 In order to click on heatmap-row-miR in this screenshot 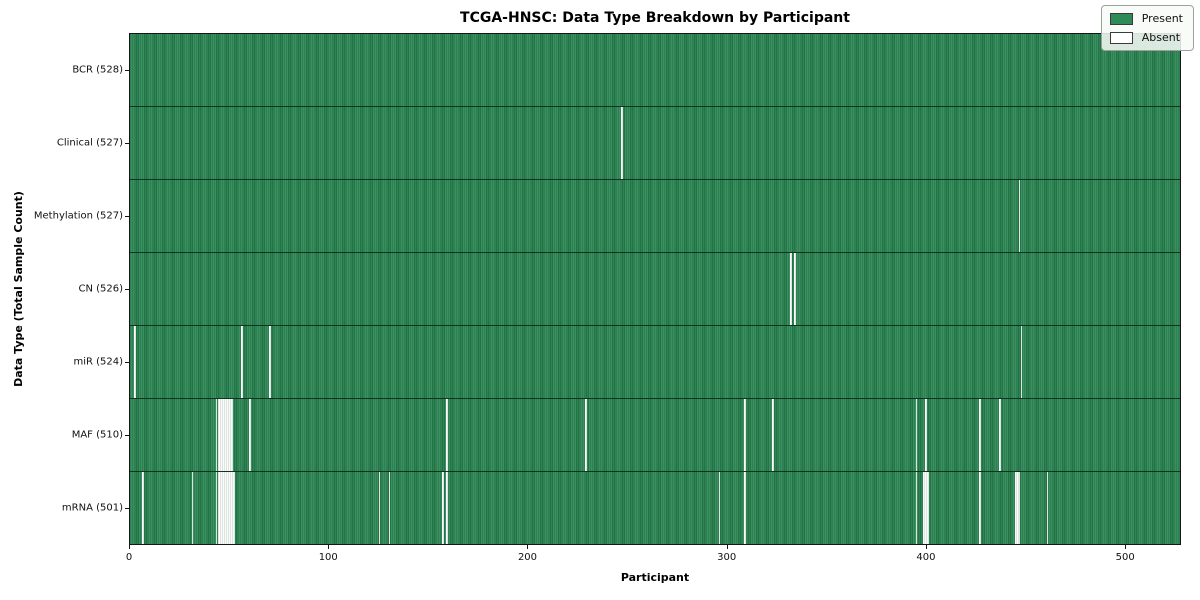, I will do `click(655, 361)`.